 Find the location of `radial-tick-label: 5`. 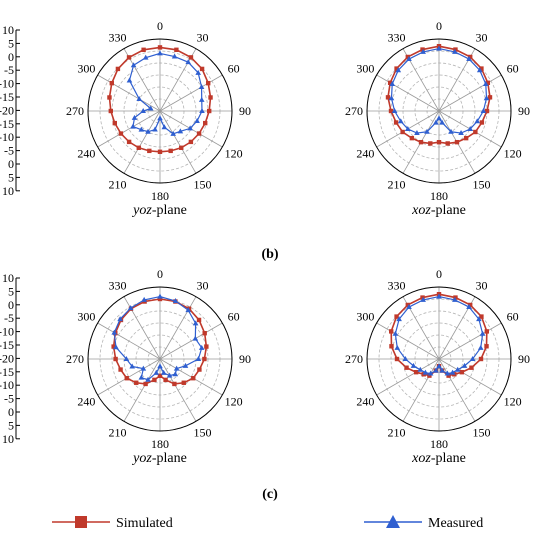

radial-tick-label: 5 is located at coordinates (11, 43).